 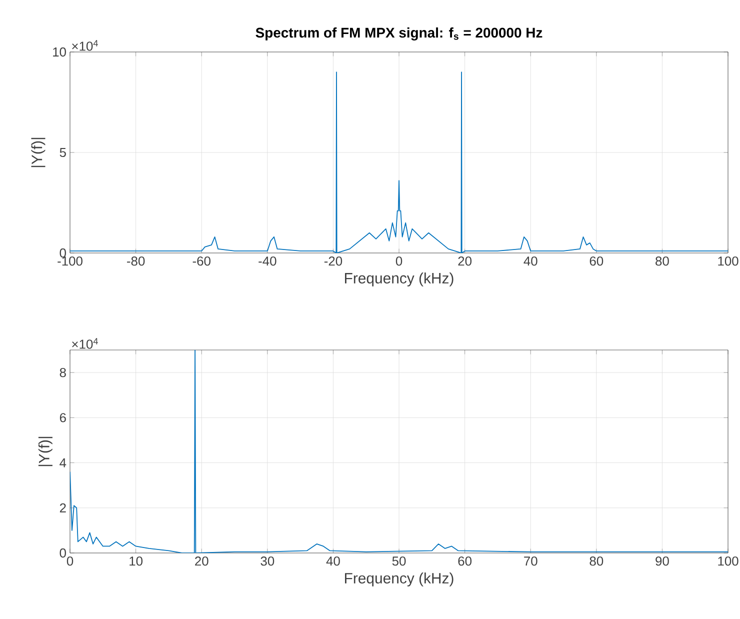 What do you see at coordinates (136, 561) in the screenshot?
I see `x-tick-label: 10` at bounding box center [136, 561].